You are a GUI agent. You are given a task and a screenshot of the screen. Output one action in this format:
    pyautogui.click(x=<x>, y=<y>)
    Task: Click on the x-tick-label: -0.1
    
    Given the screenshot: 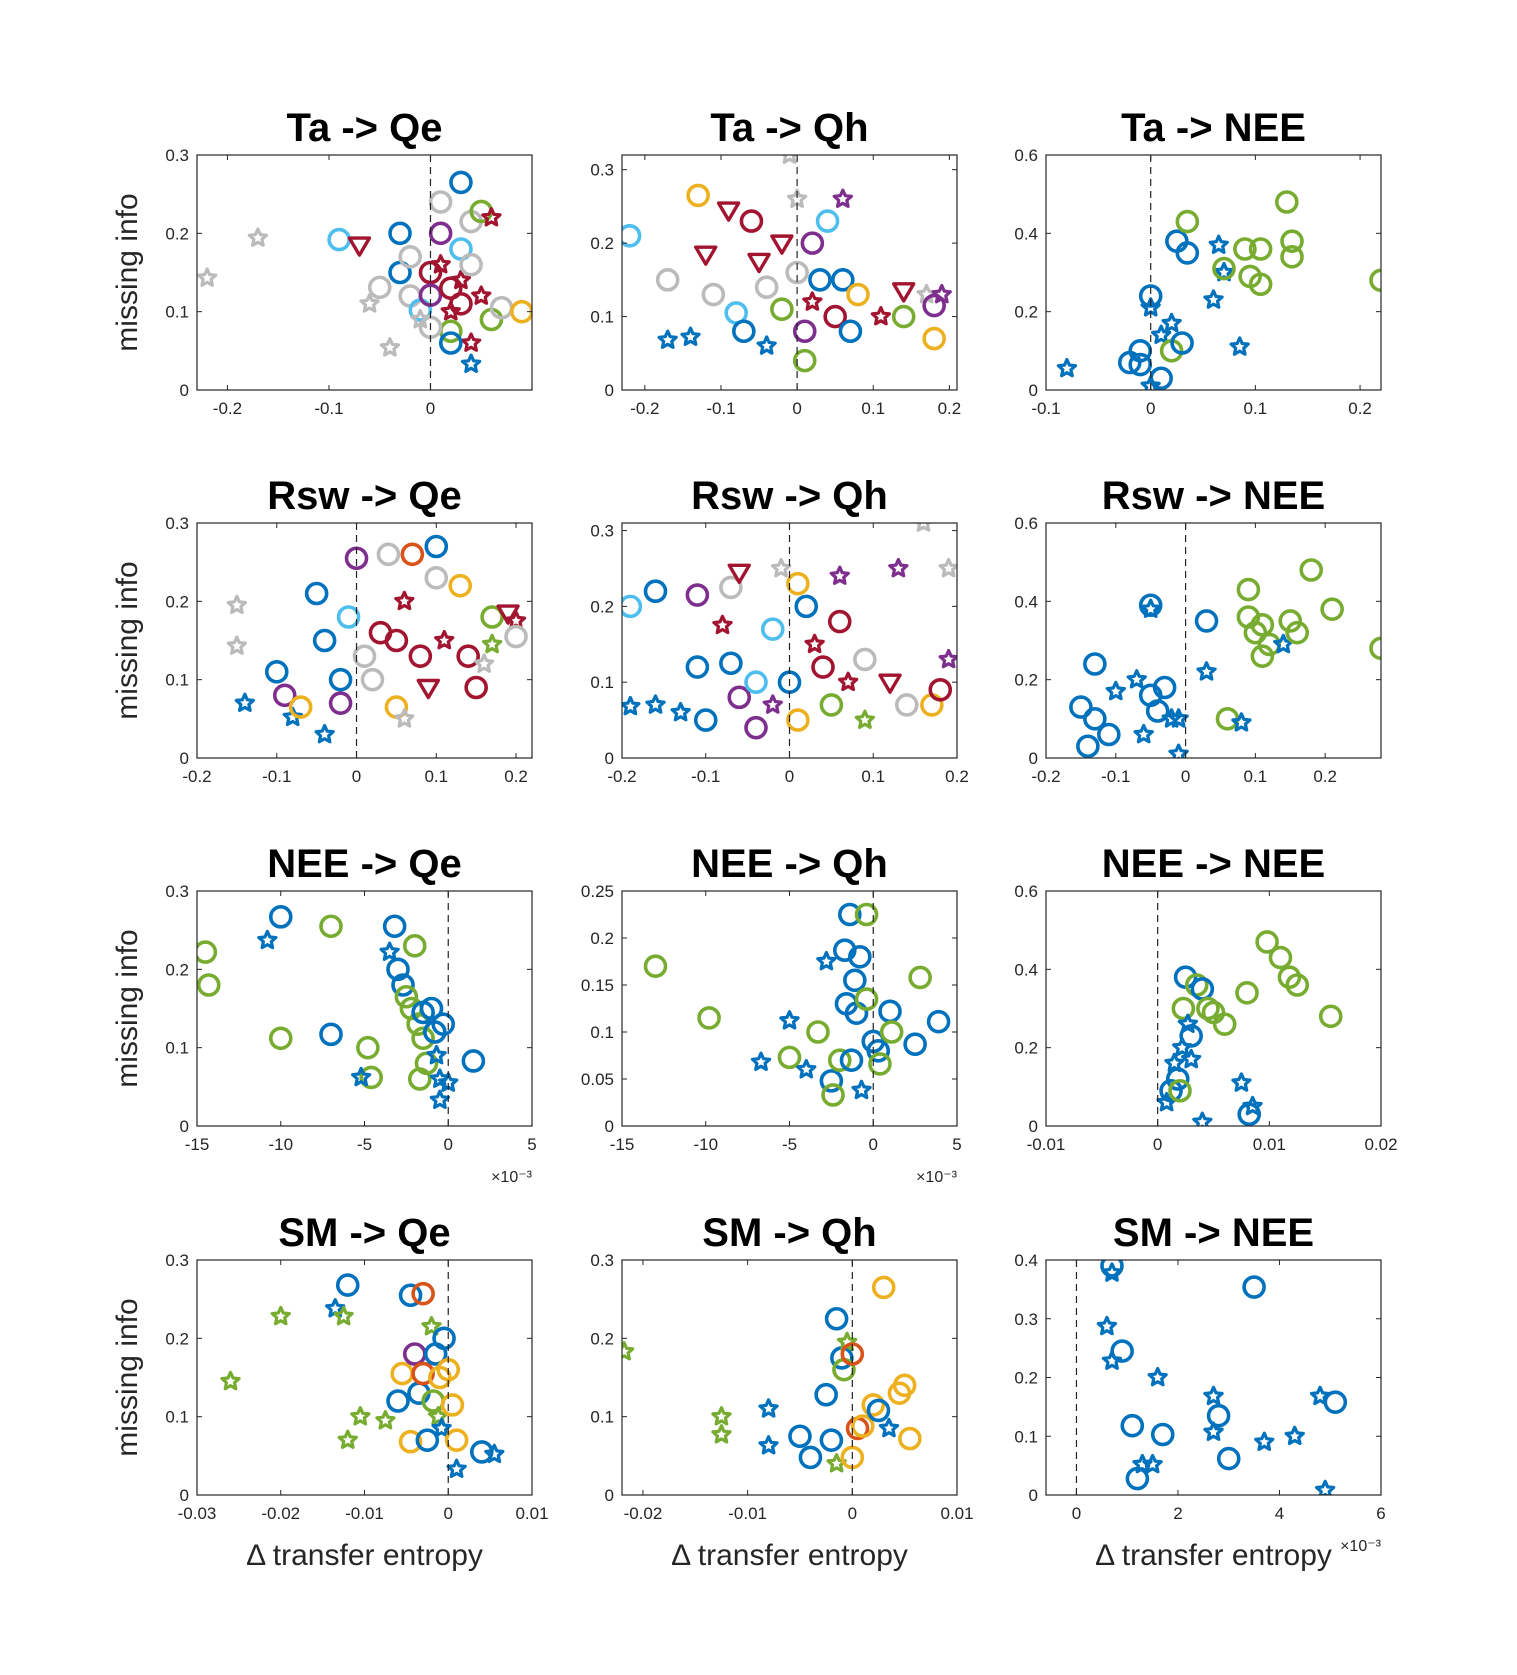 What is the action you would take?
    pyautogui.click(x=328, y=408)
    